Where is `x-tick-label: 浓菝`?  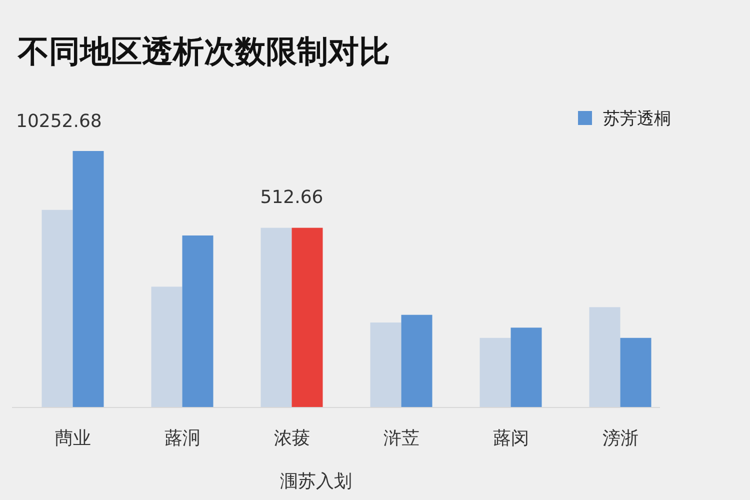 x-tick-label: 浓菝 is located at coordinates (292, 438).